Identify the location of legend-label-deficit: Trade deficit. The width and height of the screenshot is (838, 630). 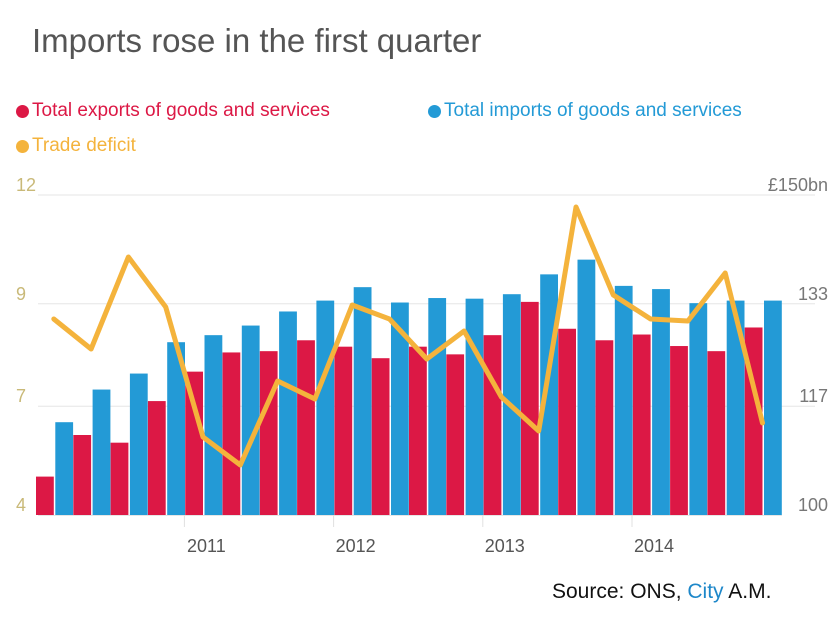
(84, 145).